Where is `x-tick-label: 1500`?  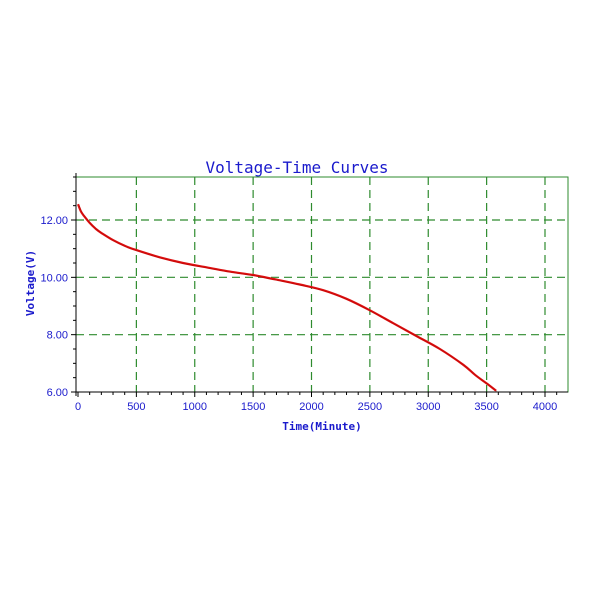 x-tick-label: 1500 is located at coordinates (253, 407).